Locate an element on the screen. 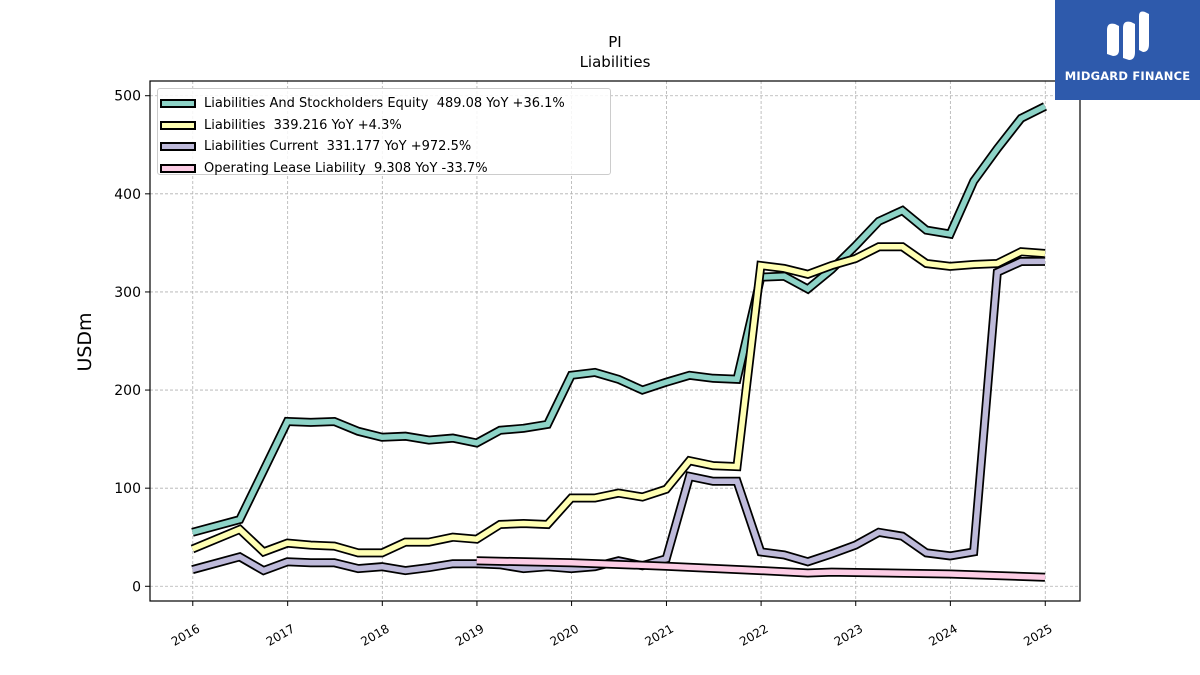 The image size is (1200, 675). legend-item: Liabilities Current 331.177 YoY +972.5% is located at coordinates (384, 147).